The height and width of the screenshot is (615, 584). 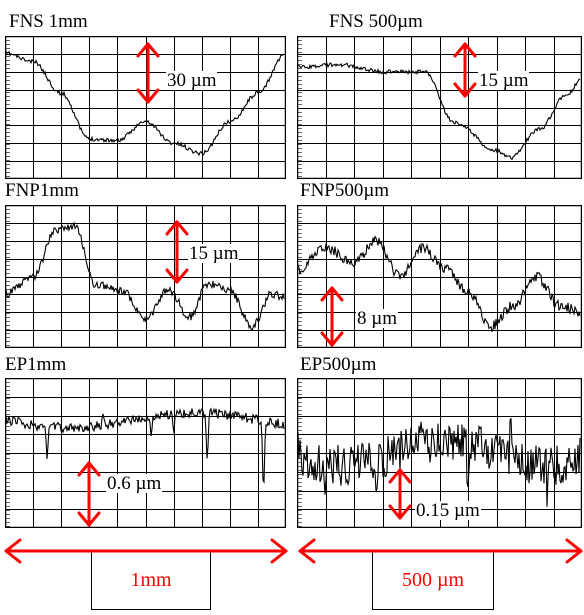 I want to click on scale-label-fns-500um: 15 µm, so click(x=504, y=80).